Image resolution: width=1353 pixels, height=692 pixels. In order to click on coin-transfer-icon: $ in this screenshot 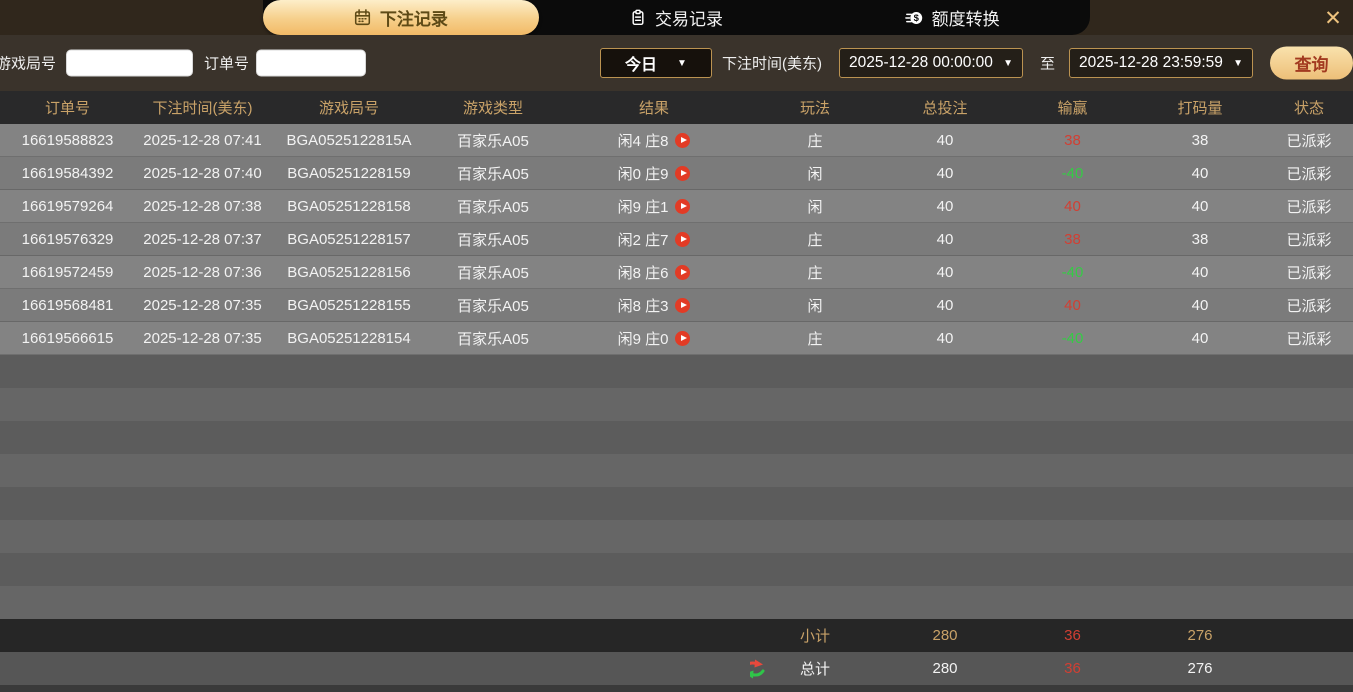, I will do `click(913, 18)`.